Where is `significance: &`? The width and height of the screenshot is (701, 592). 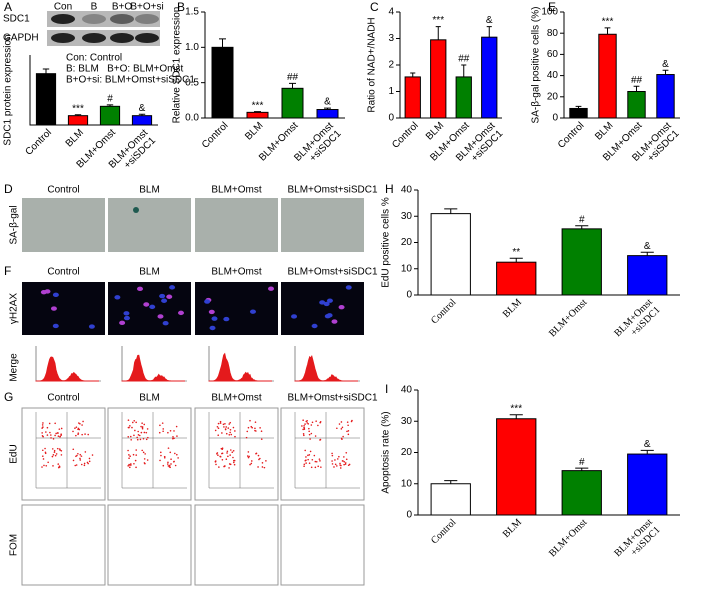
significance: & is located at coordinates (665, 64).